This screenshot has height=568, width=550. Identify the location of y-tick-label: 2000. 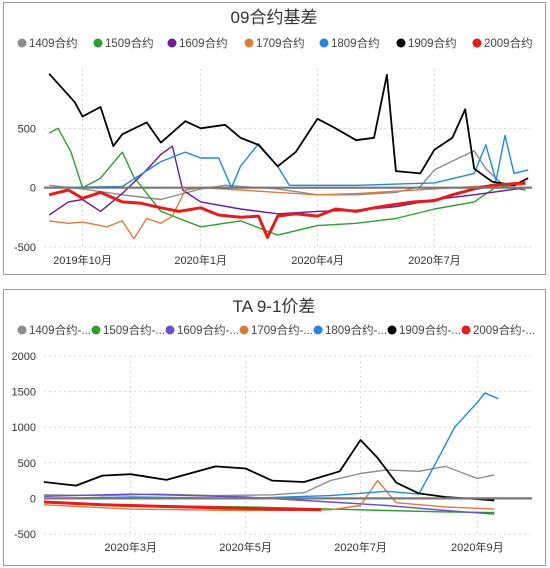
(24, 357).